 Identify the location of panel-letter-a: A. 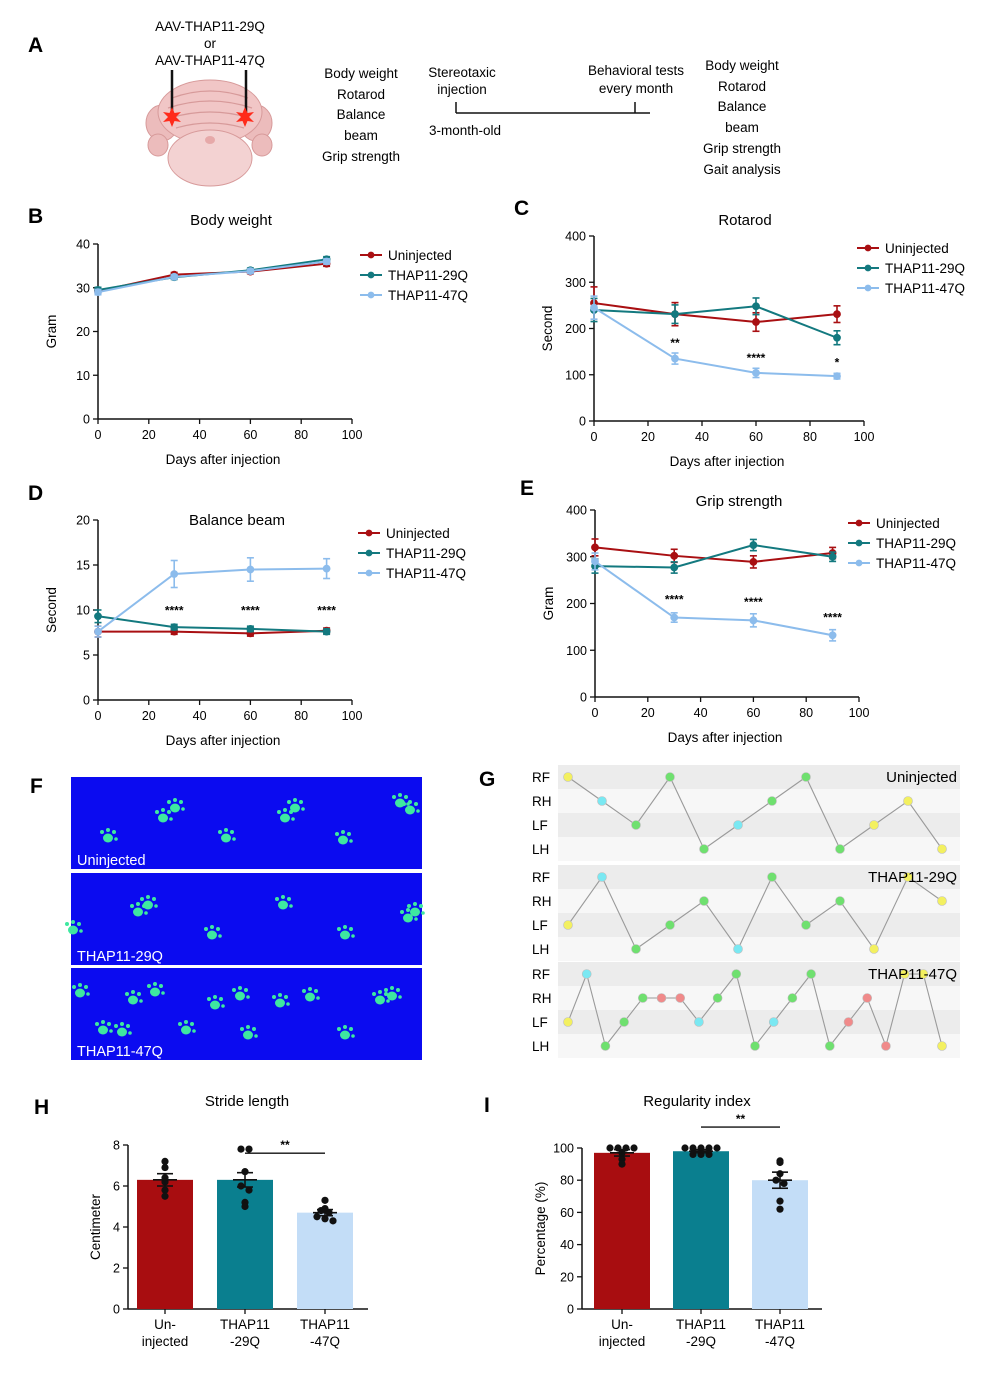
(35, 45).